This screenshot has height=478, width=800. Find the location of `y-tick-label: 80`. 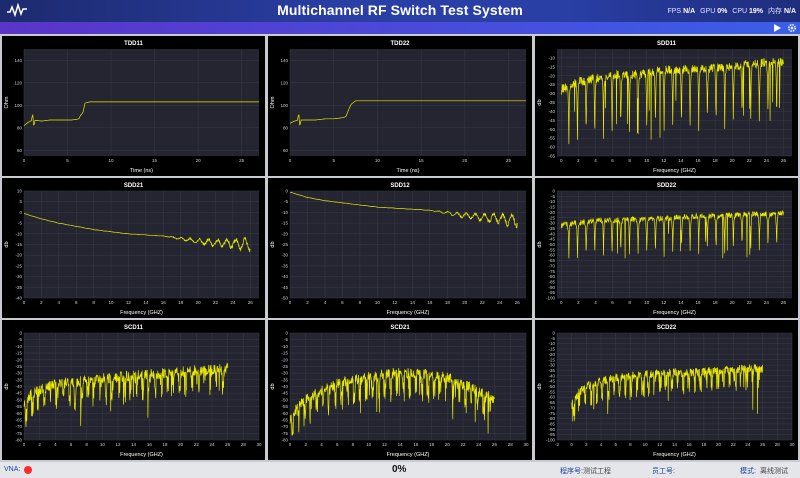

y-tick-label: 80 is located at coordinates (20, 127).